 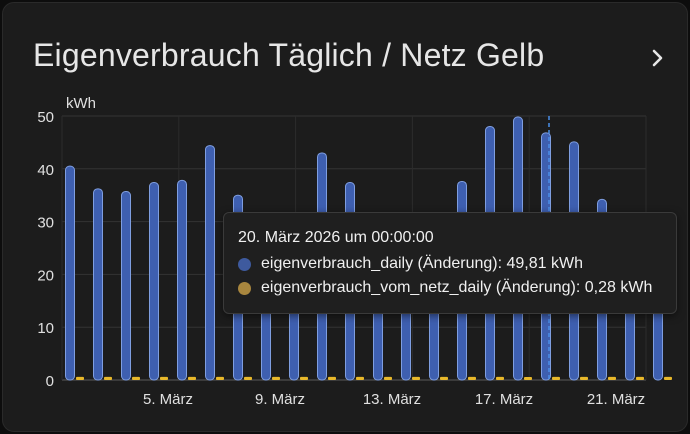 I want to click on y-tick-label: 50, so click(x=45, y=117).